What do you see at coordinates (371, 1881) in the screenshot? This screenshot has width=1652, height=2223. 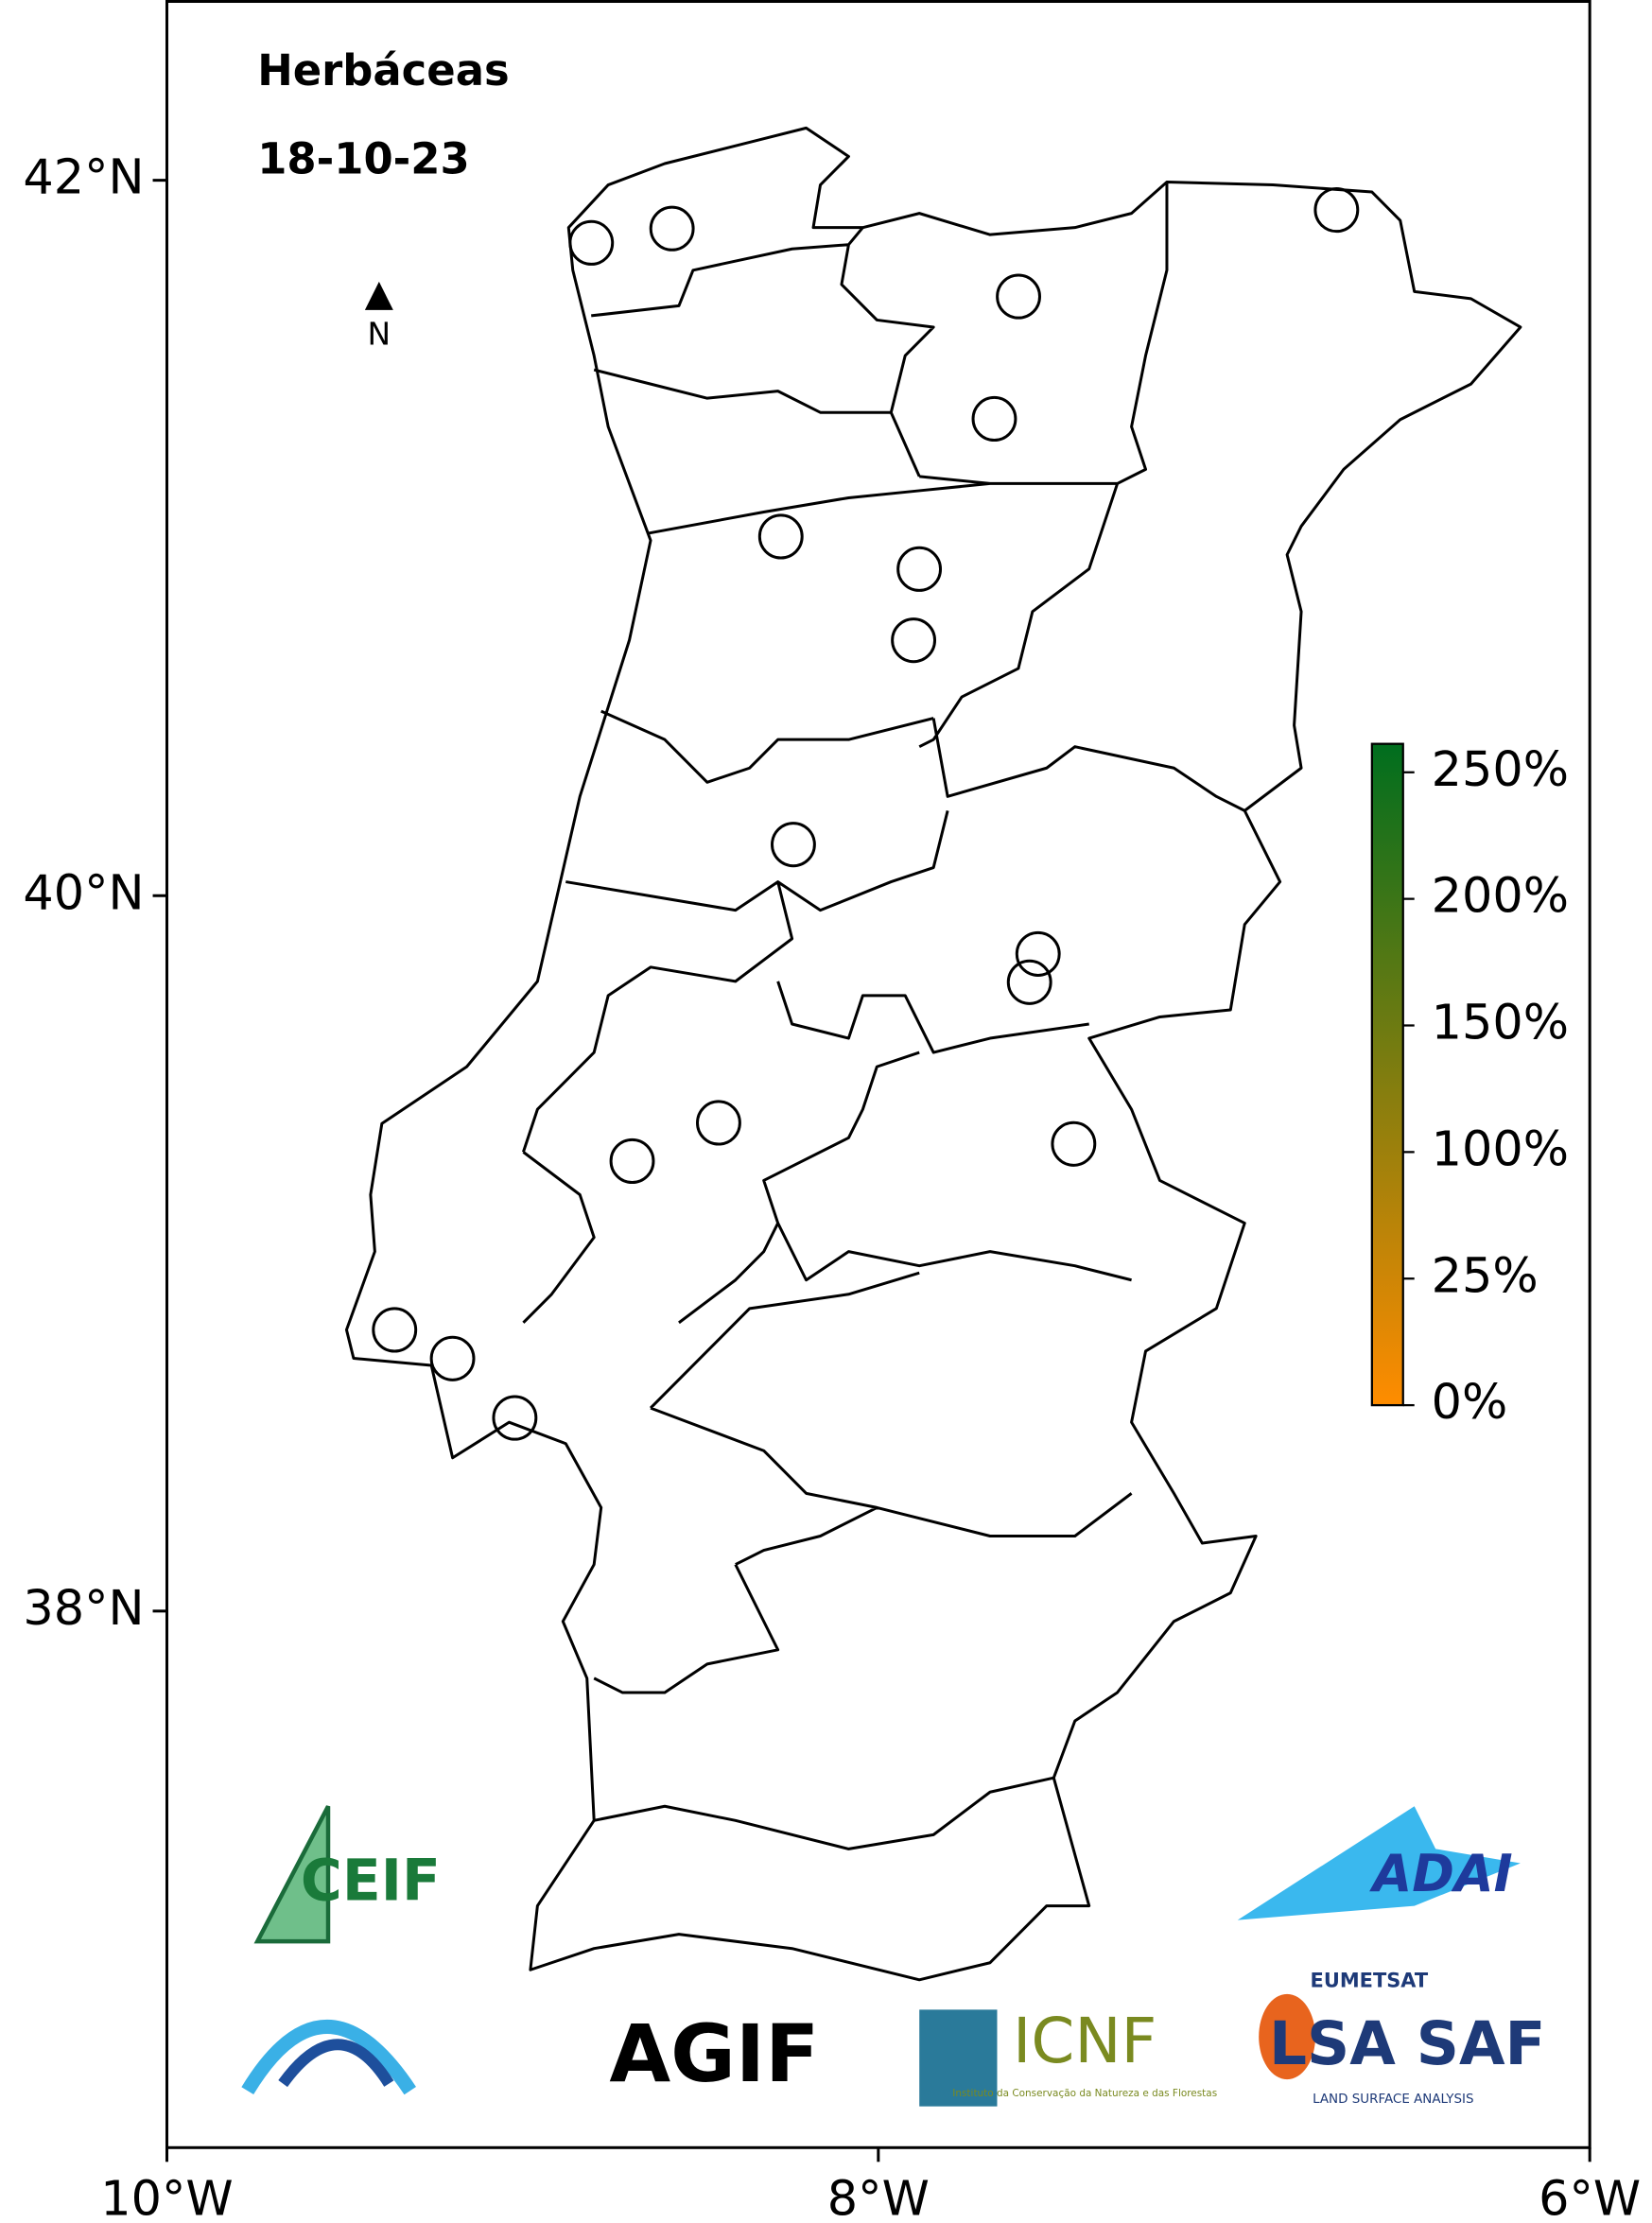 I see `logo-text: CEIF` at bounding box center [371, 1881].